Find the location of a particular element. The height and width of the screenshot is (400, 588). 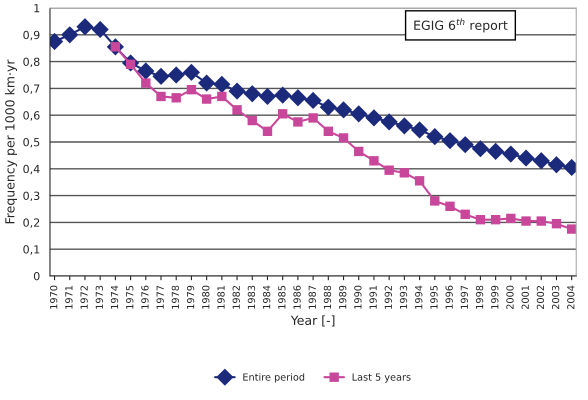

x-tick-label: 1985 is located at coordinates (282, 297).